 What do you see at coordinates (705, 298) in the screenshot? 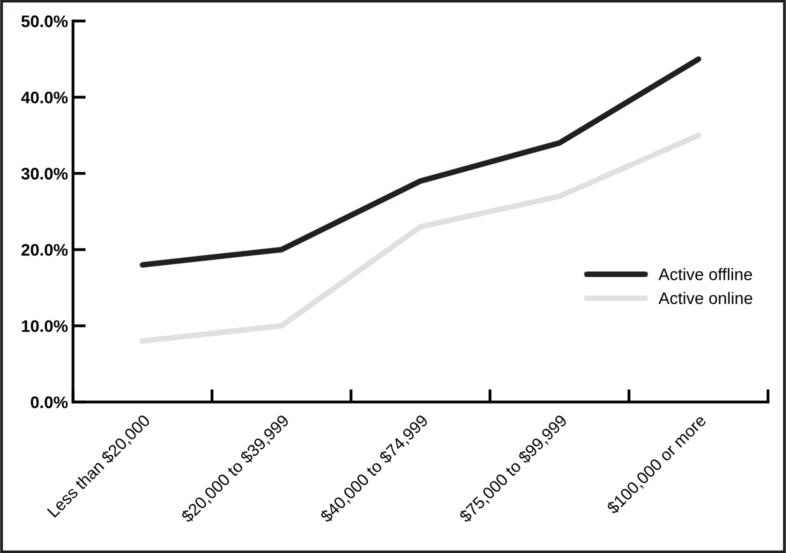
I see `legend-label: Active online` at bounding box center [705, 298].